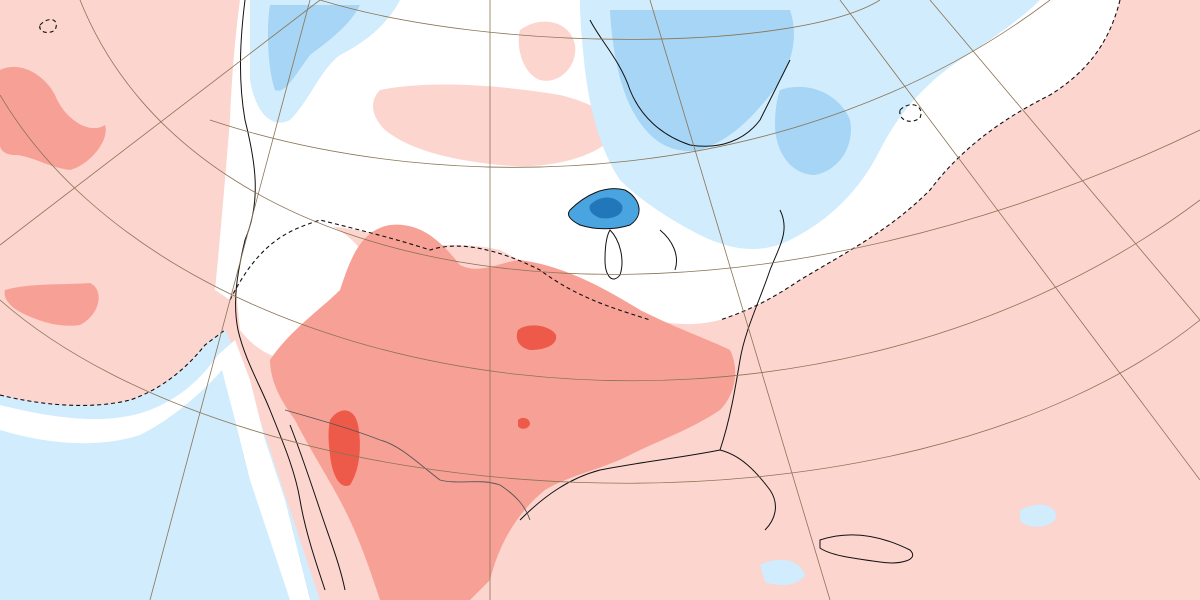  I want to click on hudson-bay-coastline, so click(690, 83).